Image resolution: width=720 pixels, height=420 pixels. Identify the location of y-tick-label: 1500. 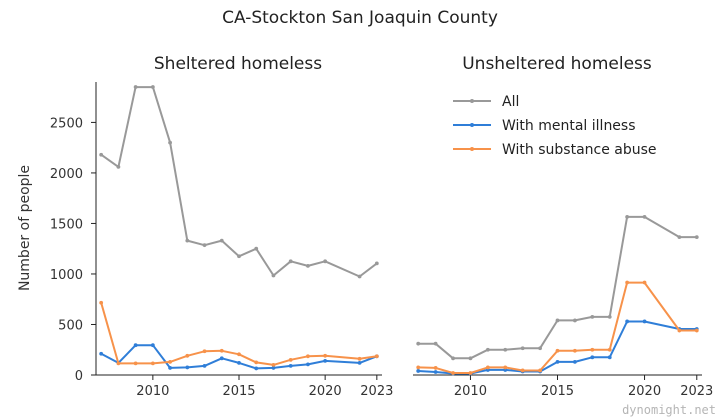
(66, 224).